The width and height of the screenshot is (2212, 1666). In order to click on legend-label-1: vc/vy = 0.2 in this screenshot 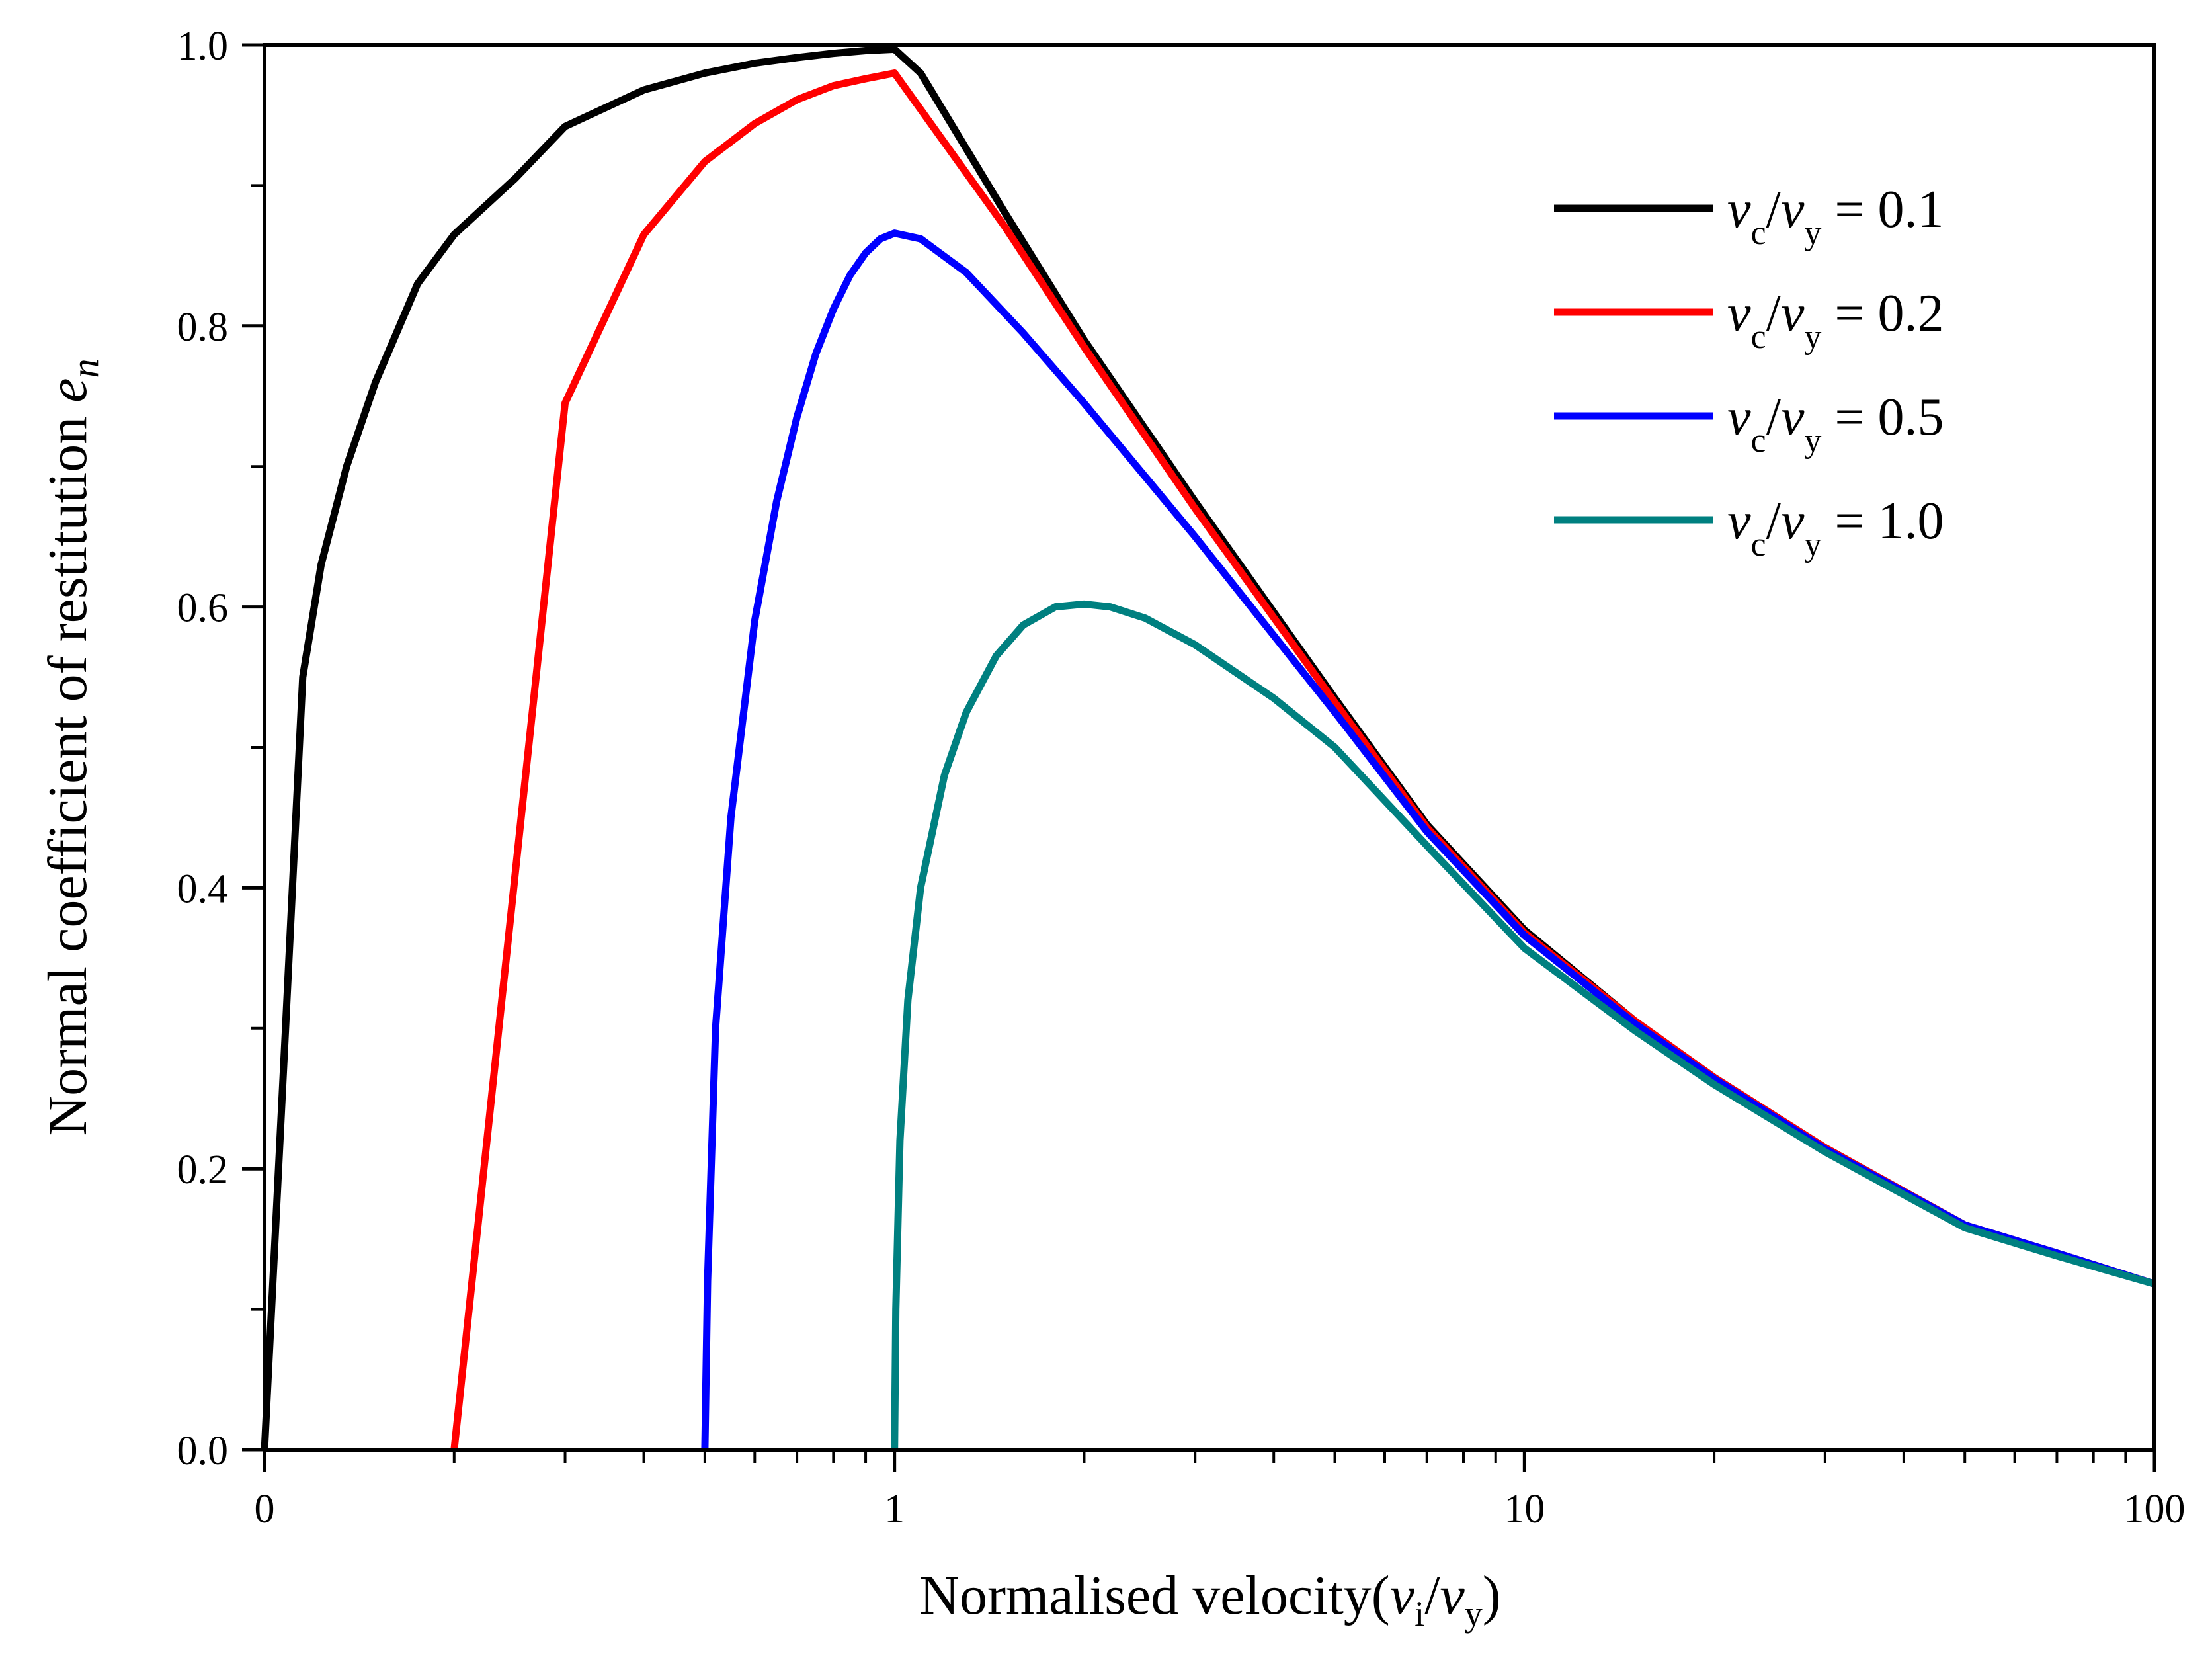, I will do `click(1835, 320)`.